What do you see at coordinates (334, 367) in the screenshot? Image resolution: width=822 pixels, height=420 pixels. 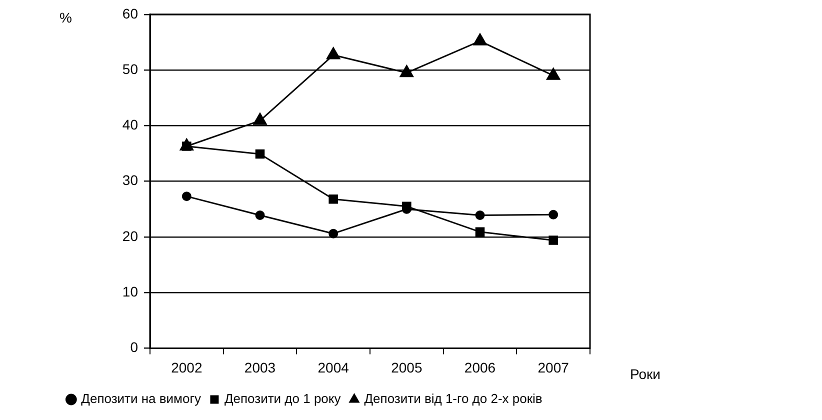 I see `x-tick-label: 2004` at bounding box center [334, 367].